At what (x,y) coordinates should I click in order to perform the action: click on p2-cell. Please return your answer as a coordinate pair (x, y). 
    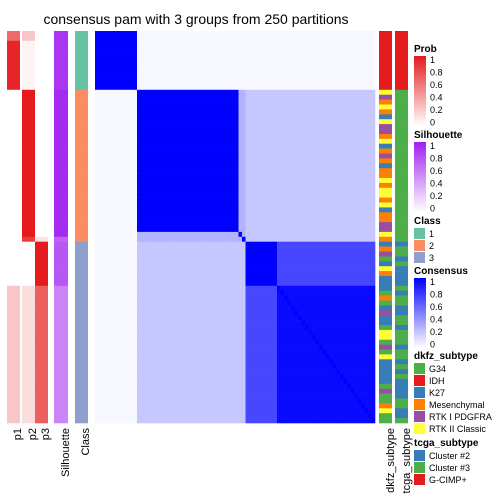
    Looking at the image, I should click on (28, 381).